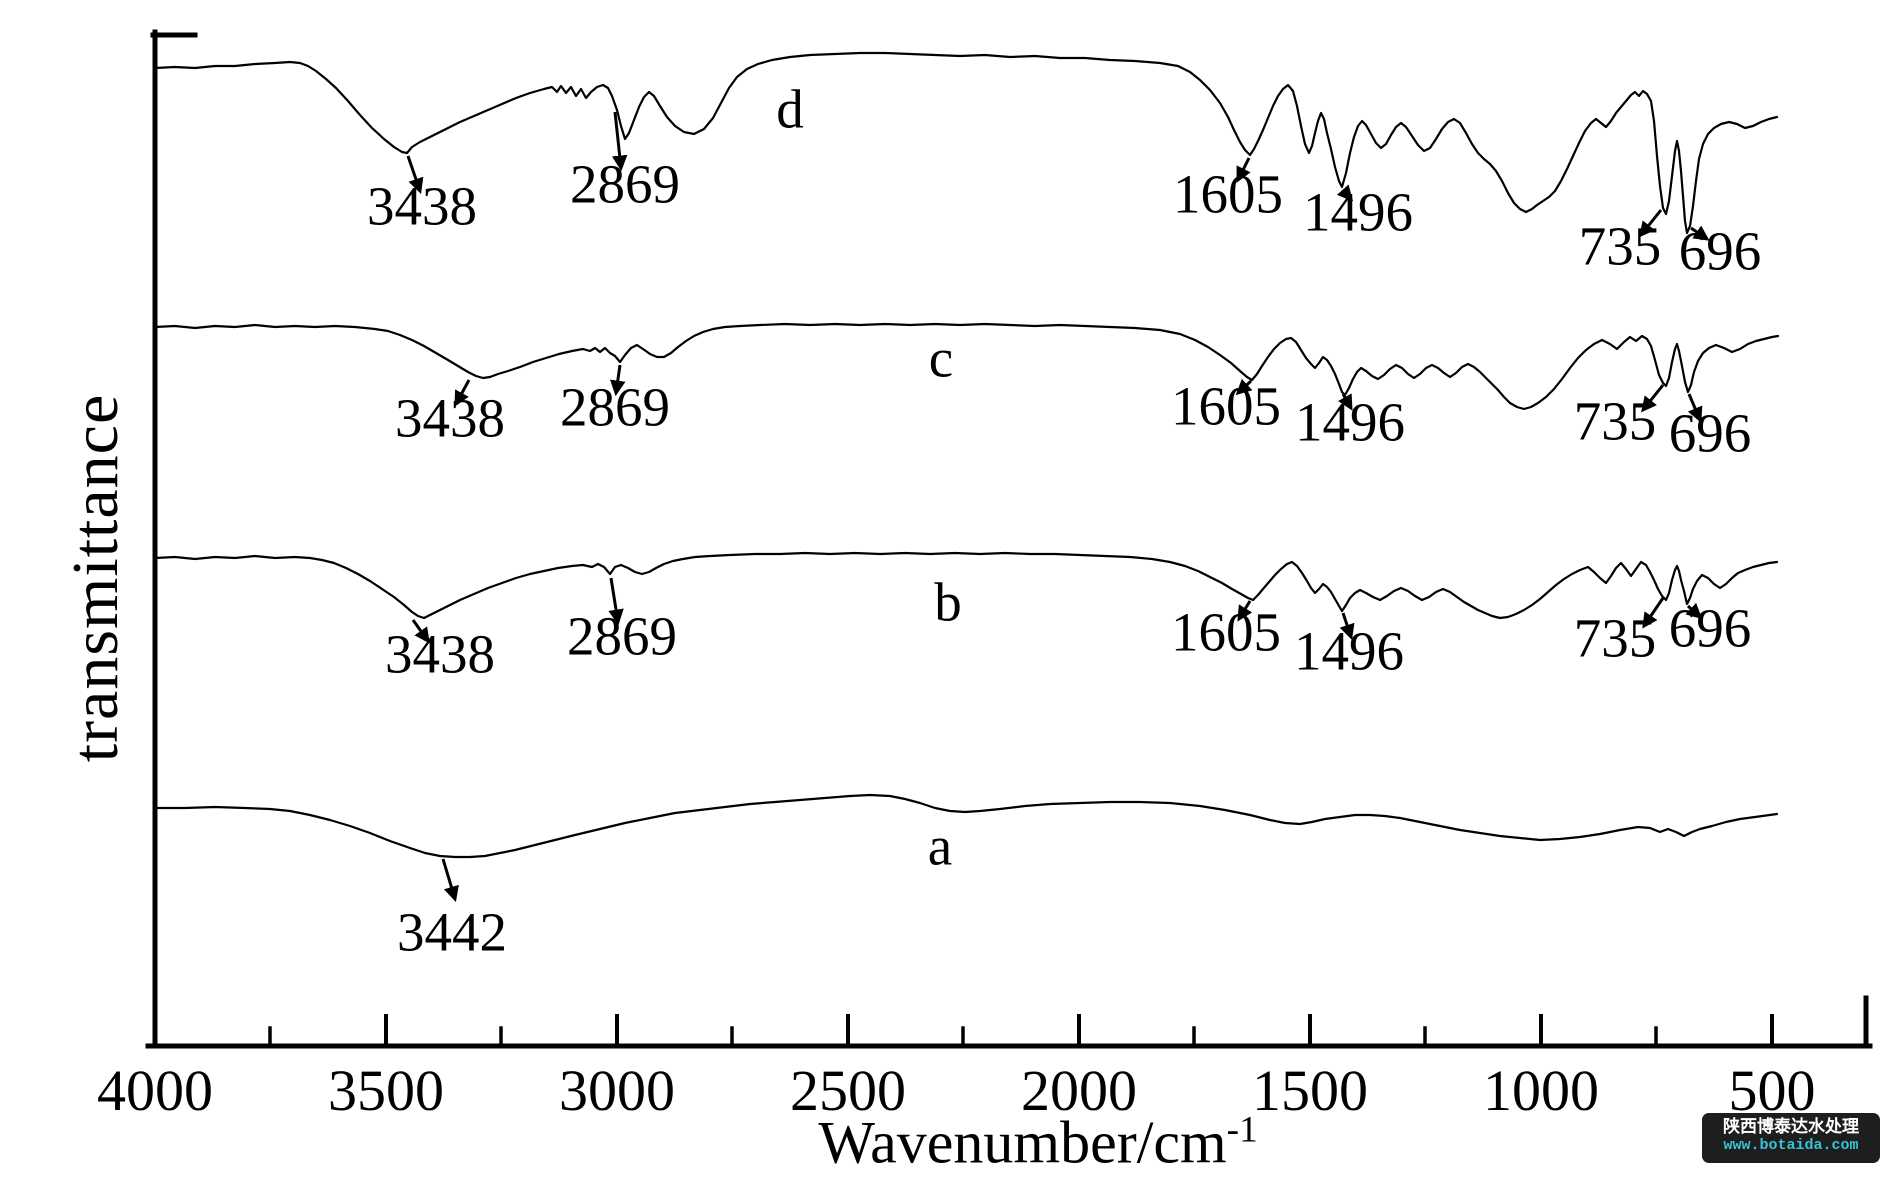 Image resolution: width=1887 pixels, height=1180 pixels. I want to click on x-tick-label: 1500, so click(1310, 1090).